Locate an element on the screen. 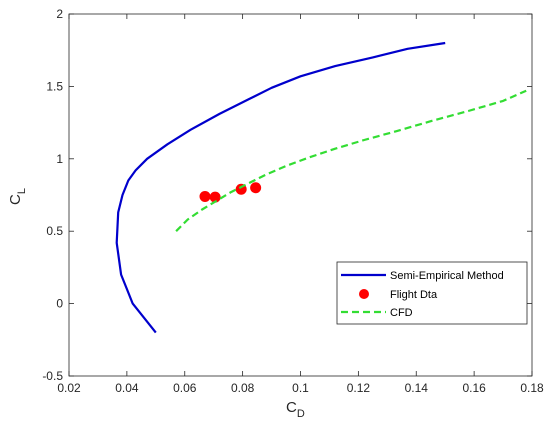 The image size is (550, 432). x-tick-label: 0.16 is located at coordinates (474, 388).